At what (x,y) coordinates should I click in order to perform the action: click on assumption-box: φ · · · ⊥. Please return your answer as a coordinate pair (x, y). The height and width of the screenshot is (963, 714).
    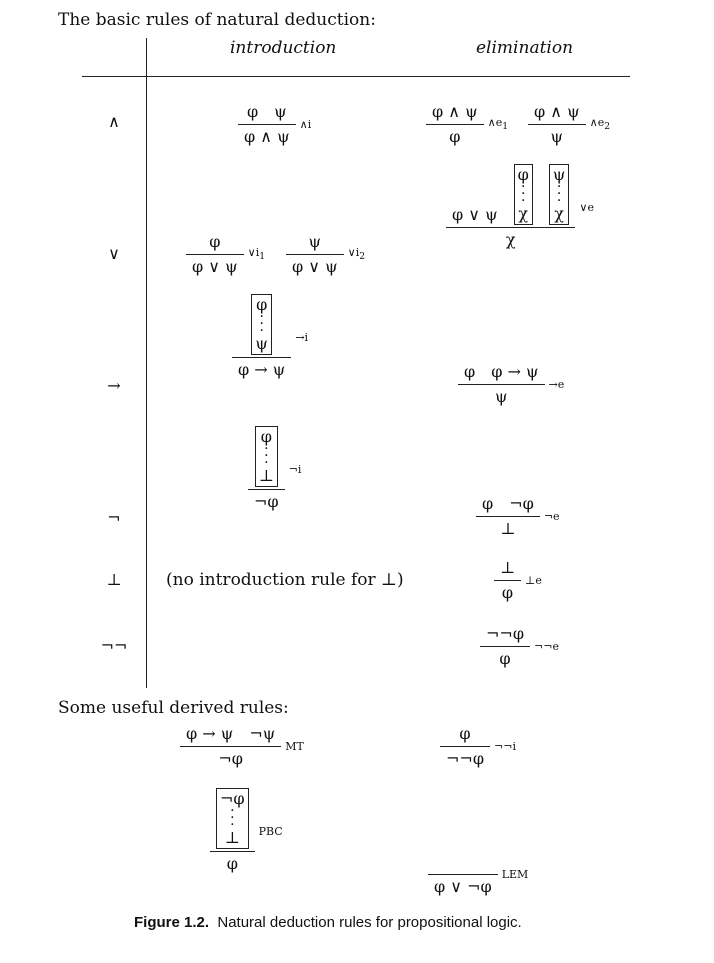
    Looking at the image, I should click on (266, 456).